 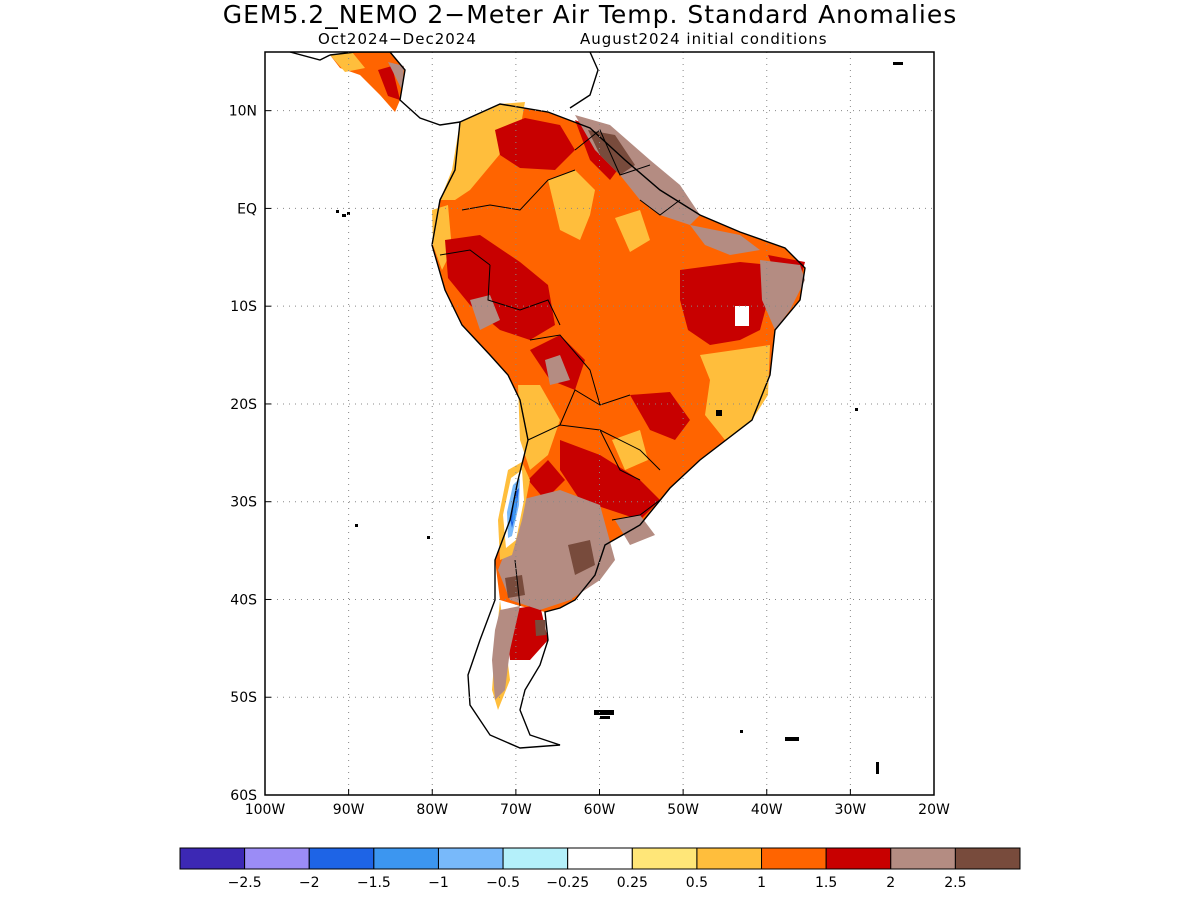 What do you see at coordinates (432, 810) in the screenshot?
I see `lon-tick-label: 80W` at bounding box center [432, 810].